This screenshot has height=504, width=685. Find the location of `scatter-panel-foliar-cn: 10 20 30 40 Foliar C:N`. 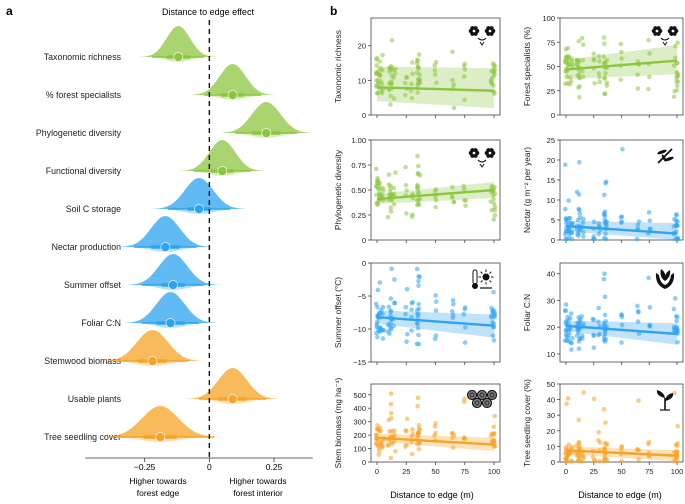

scatter-panel-foliar-cn: 10 20 30 40 Foliar C:N is located at coordinates (603, 313).